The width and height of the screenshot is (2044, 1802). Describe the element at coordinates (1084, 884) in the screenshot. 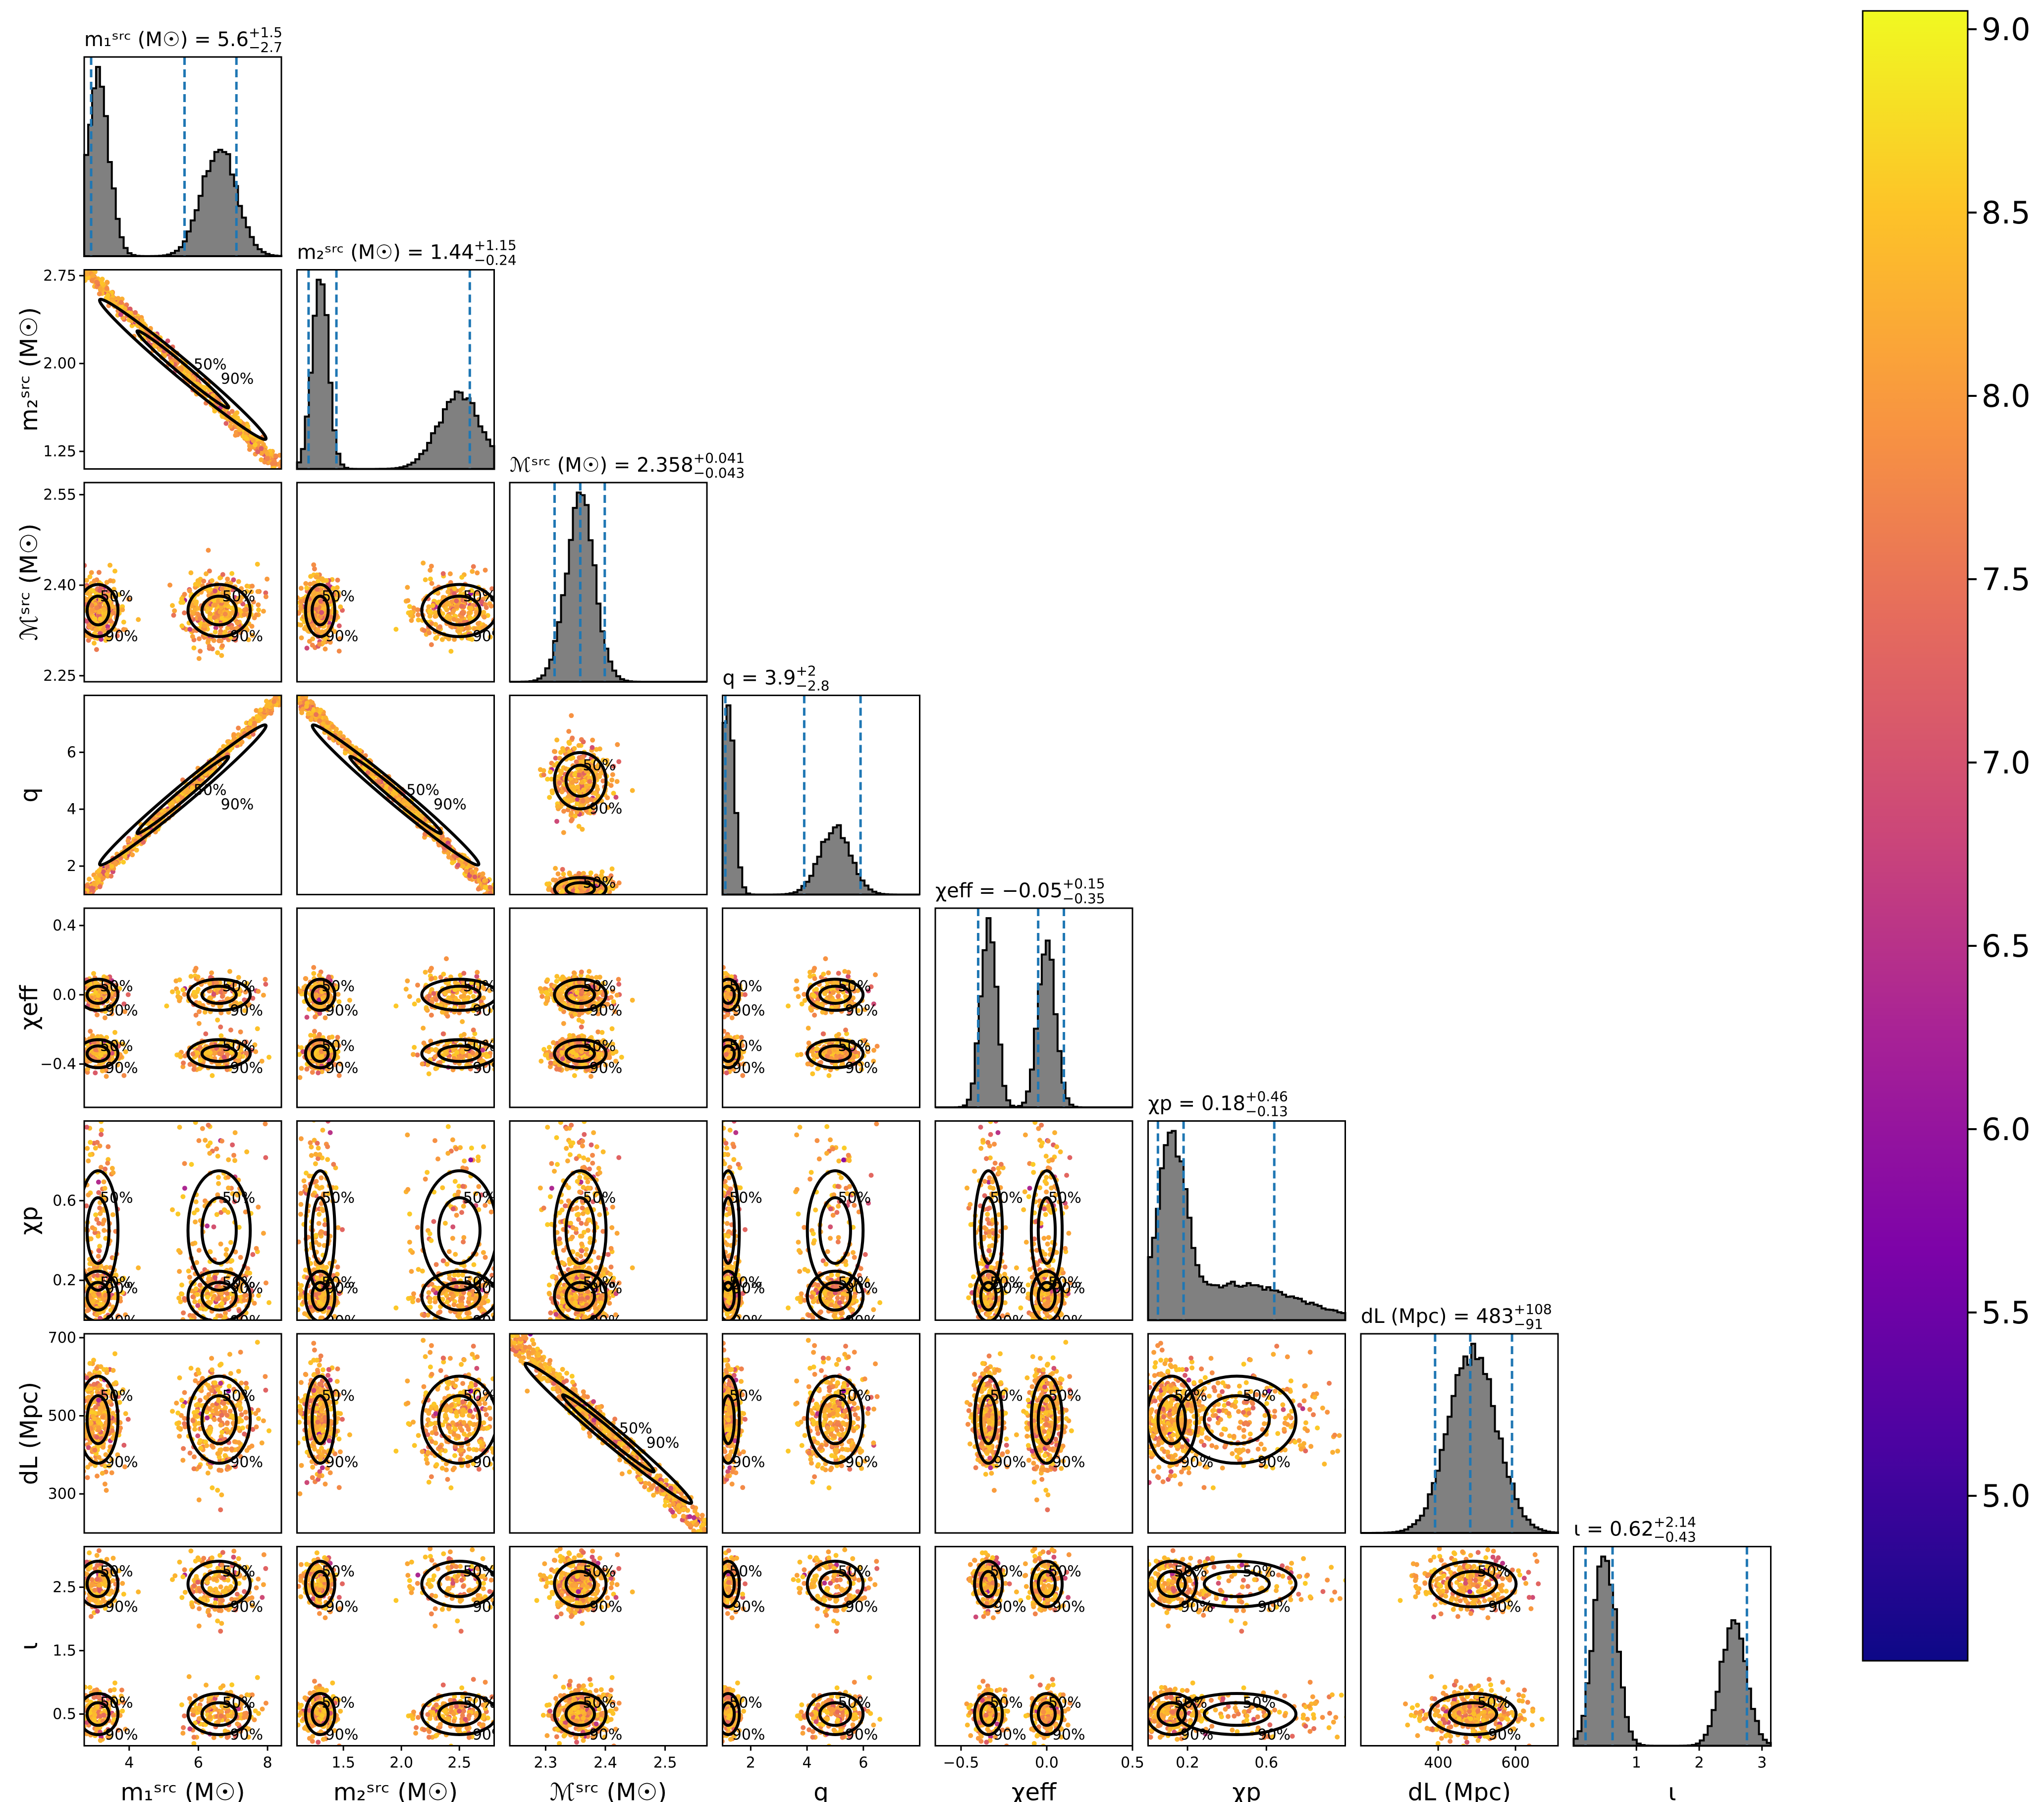

I see `title-upper-error: +0.15` at that location.